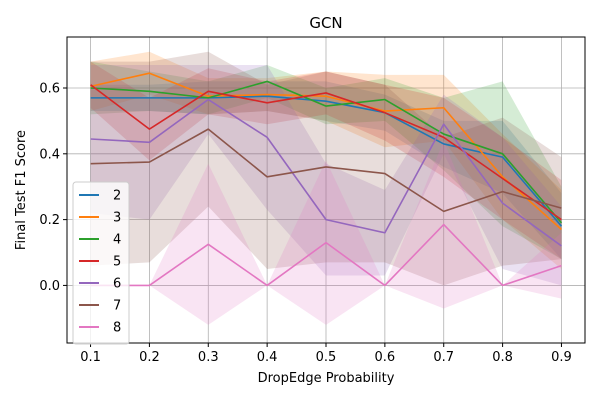 The height and width of the screenshot is (400, 600). I want to click on x-tick-label: 0.1, so click(90, 357).